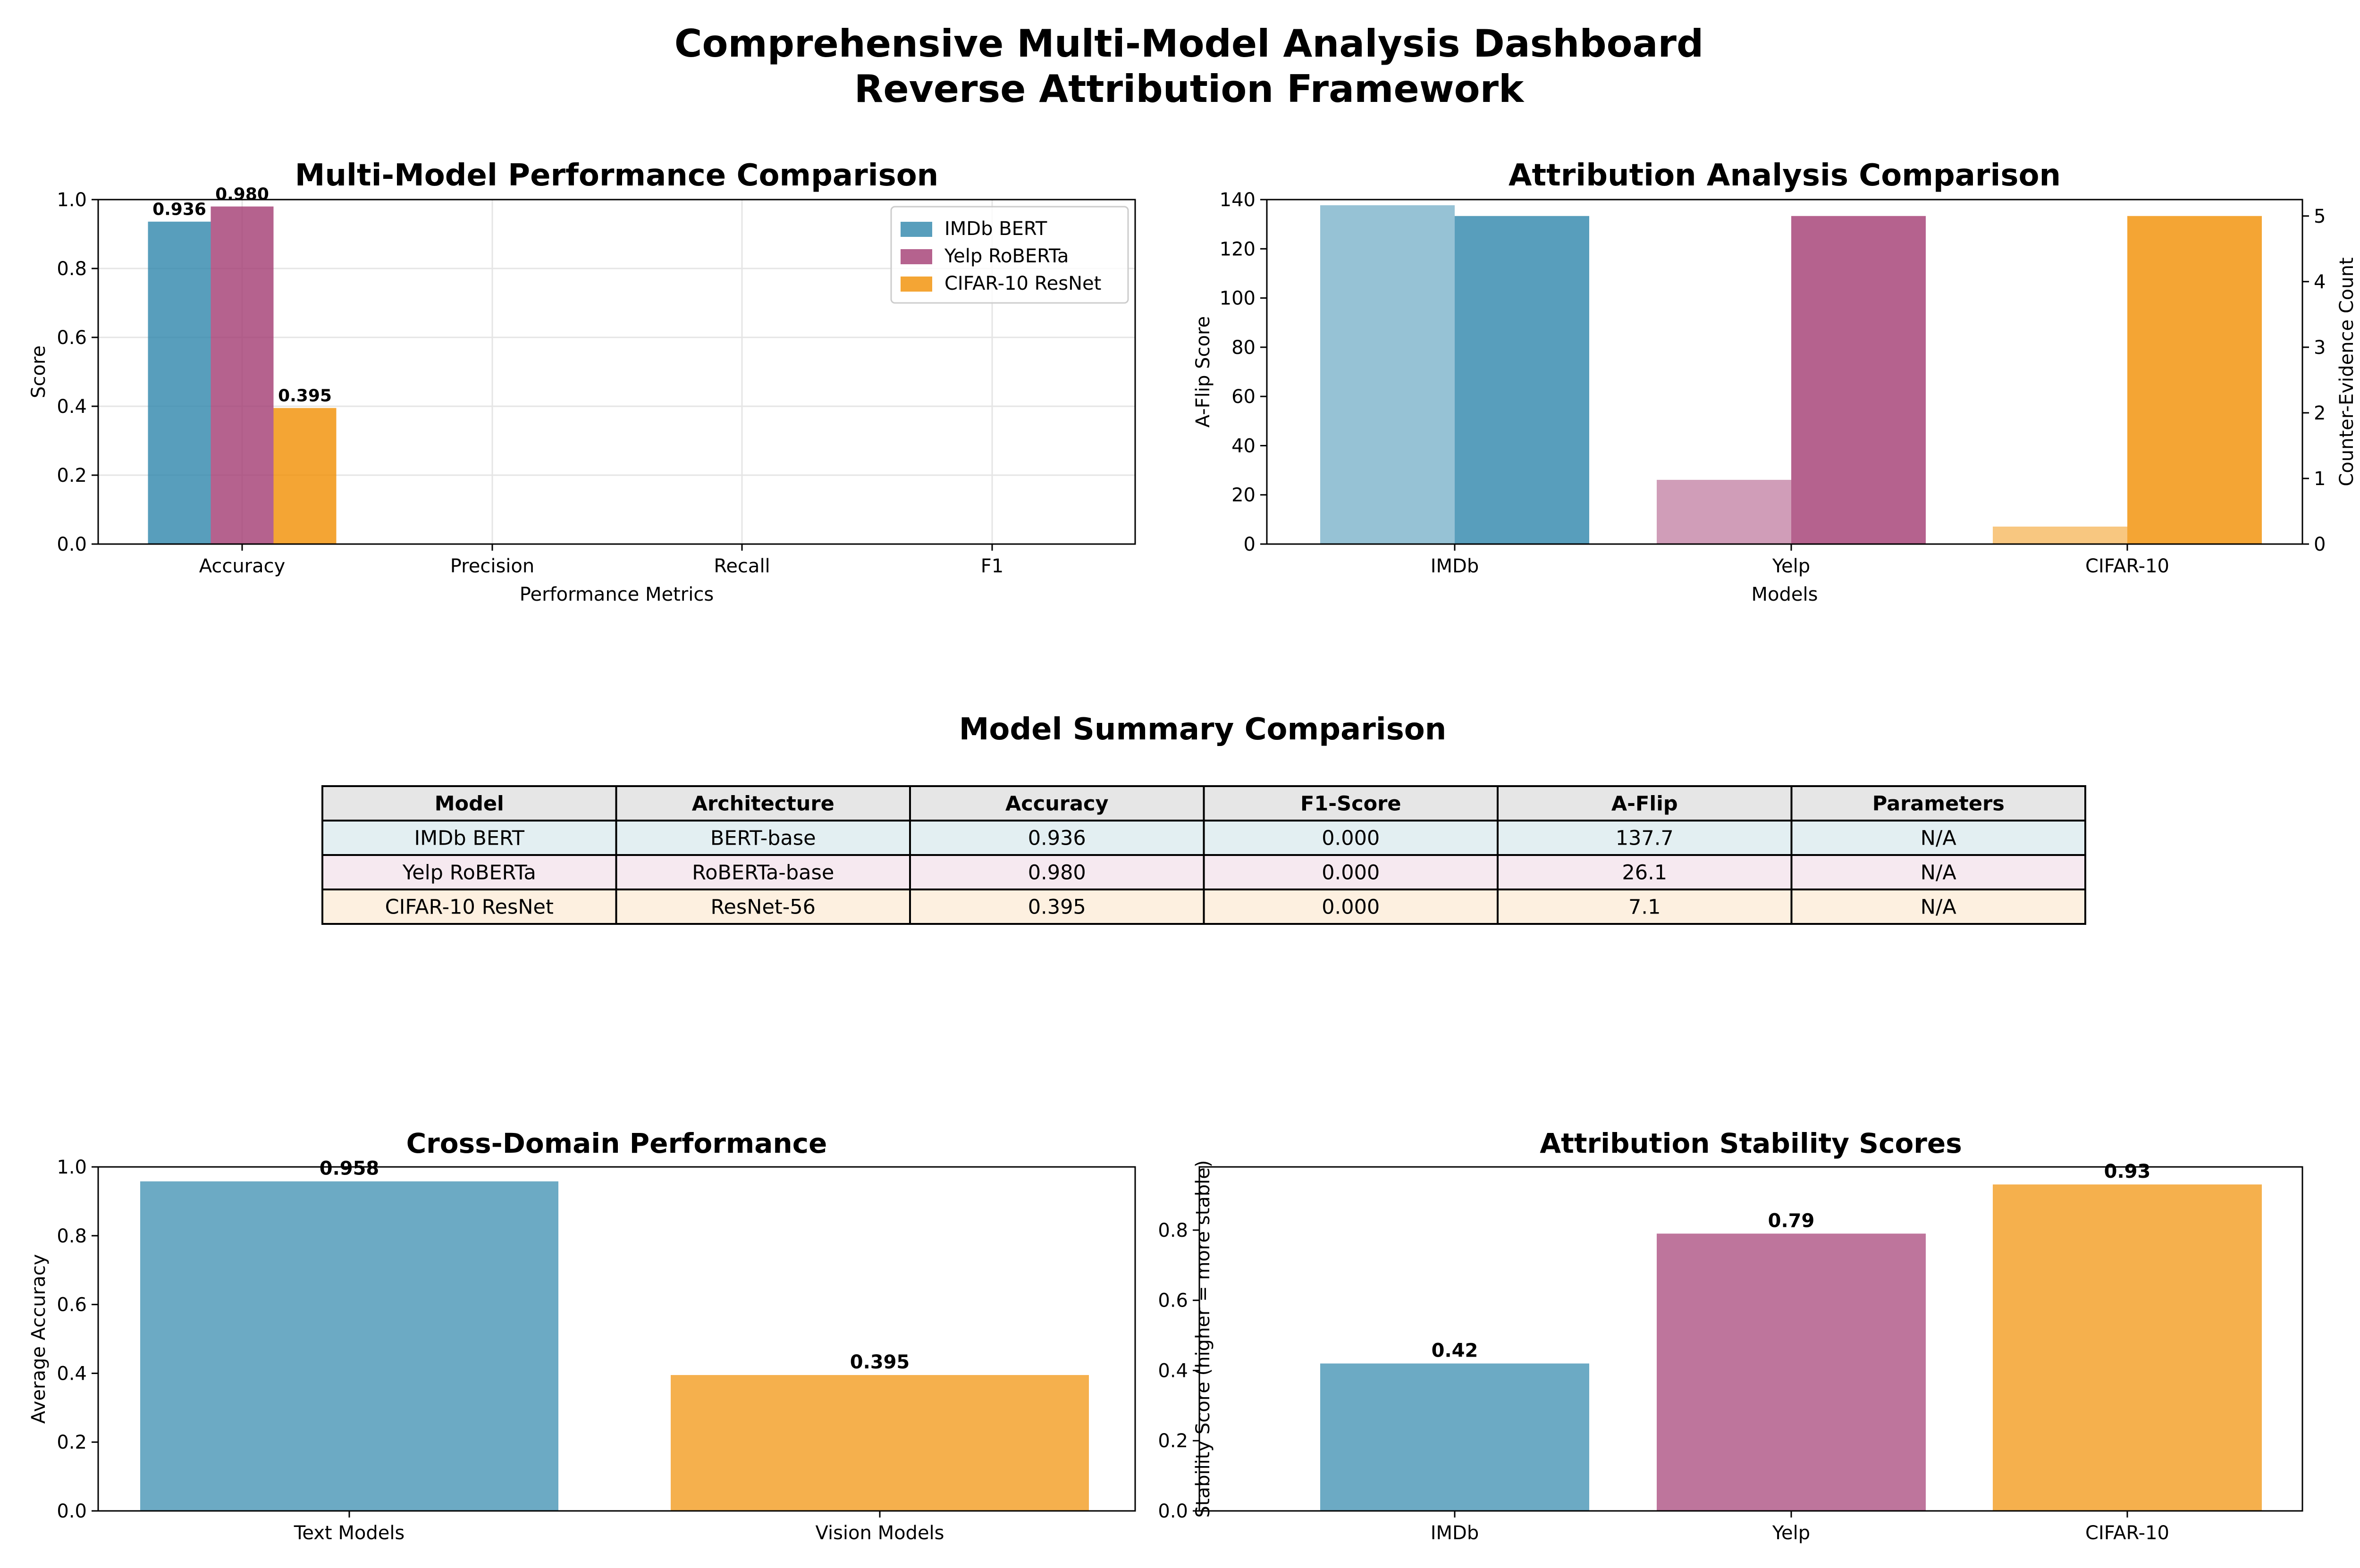 The width and height of the screenshot is (2360, 1568). Describe the element at coordinates (242, 194) in the screenshot. I see `perf-bar-value-label: 0.980` at that location.